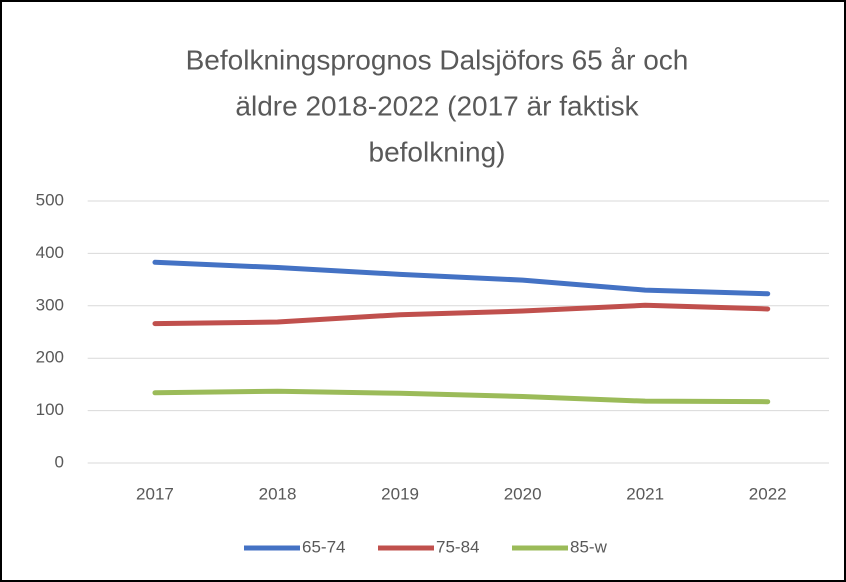 This screenshot has width=846, height=582. I want to click on chart-title: Befolkningsprognos Dalsjöfors 65 år och, so click(437, 59).